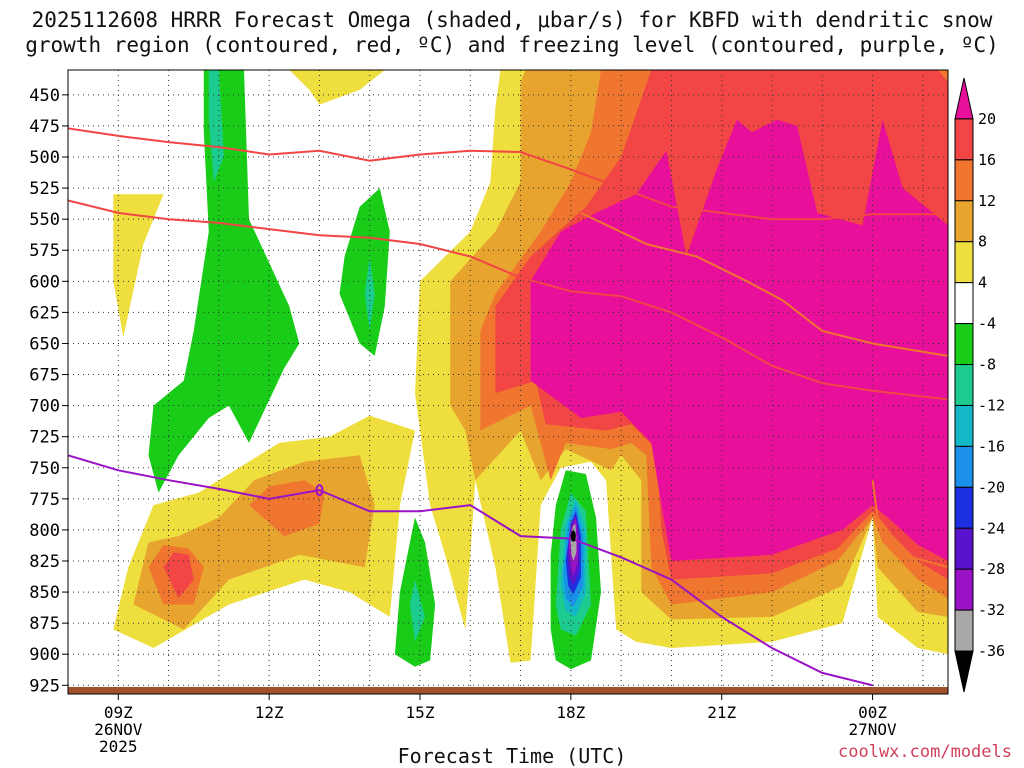 The height and width of the screenshot is (768, 1024). What do you see at coordinates (44, 562) in the screenshot?
I see `y-tick-label-825: 825` at bounding box center [44, 562].